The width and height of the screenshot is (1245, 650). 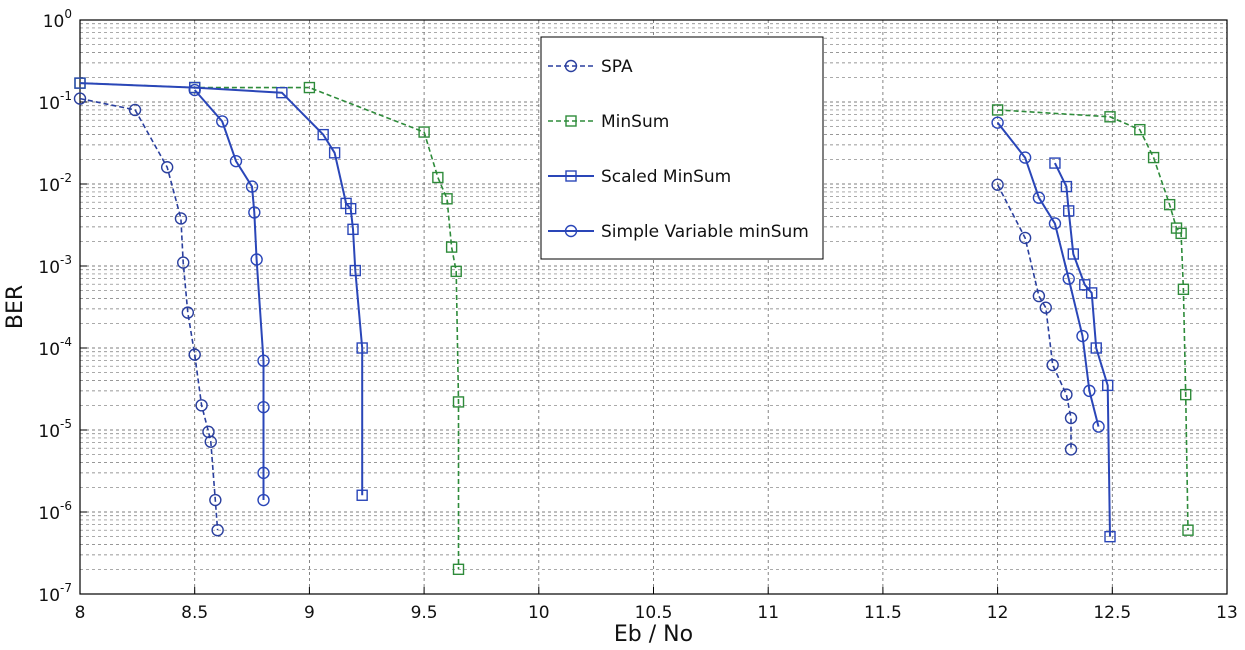 What do you see at coordinates (998, 613) in the screenshot?
I see `x-tick-label: 12` at bounding box center [998, 613].